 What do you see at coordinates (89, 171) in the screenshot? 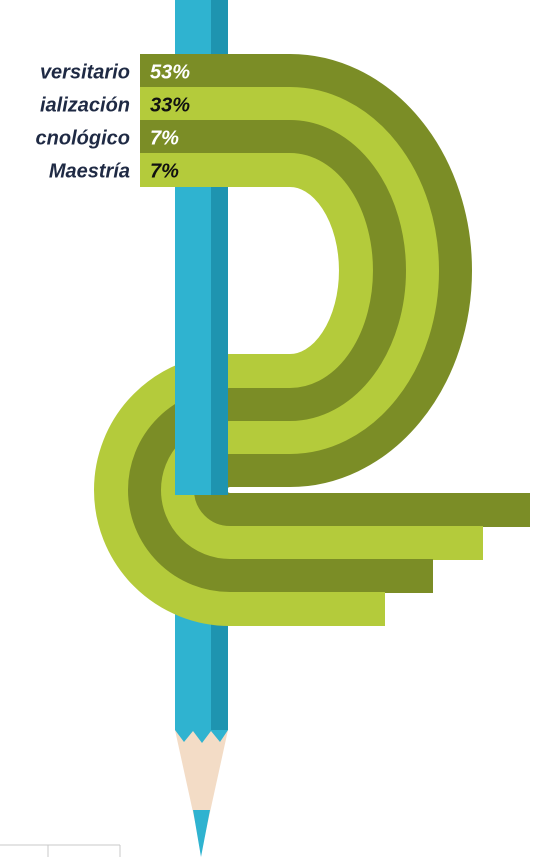
I see `item-label: Maestría` at bounding box center [89, 171].